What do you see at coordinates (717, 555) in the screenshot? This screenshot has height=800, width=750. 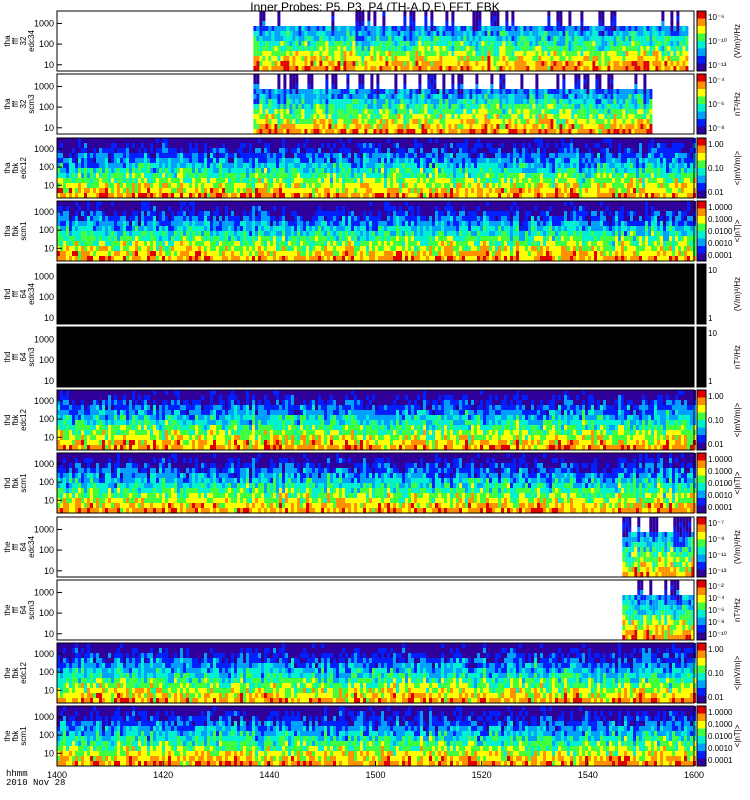 I see `colorbar-tick-label: 10⁻¹¹` at bounding box center [717, 555].